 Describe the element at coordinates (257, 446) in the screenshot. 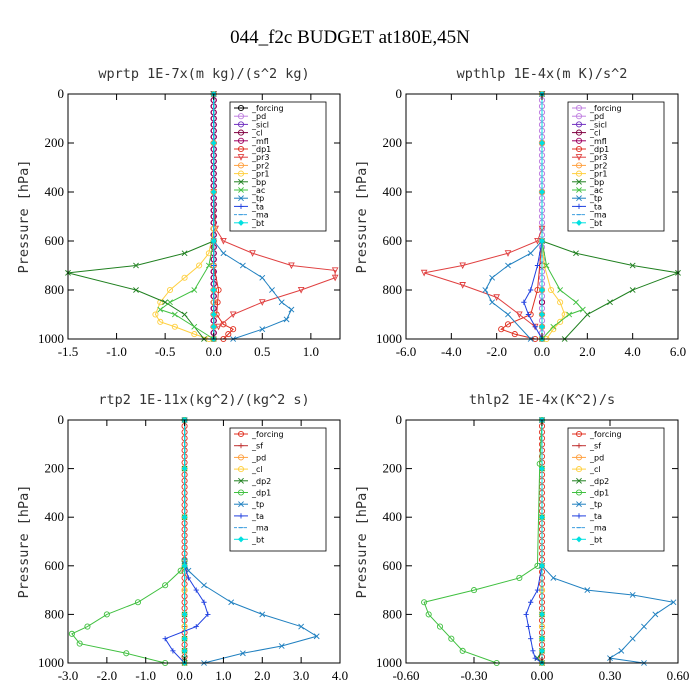

I see `legend-label: _sf` at that location.